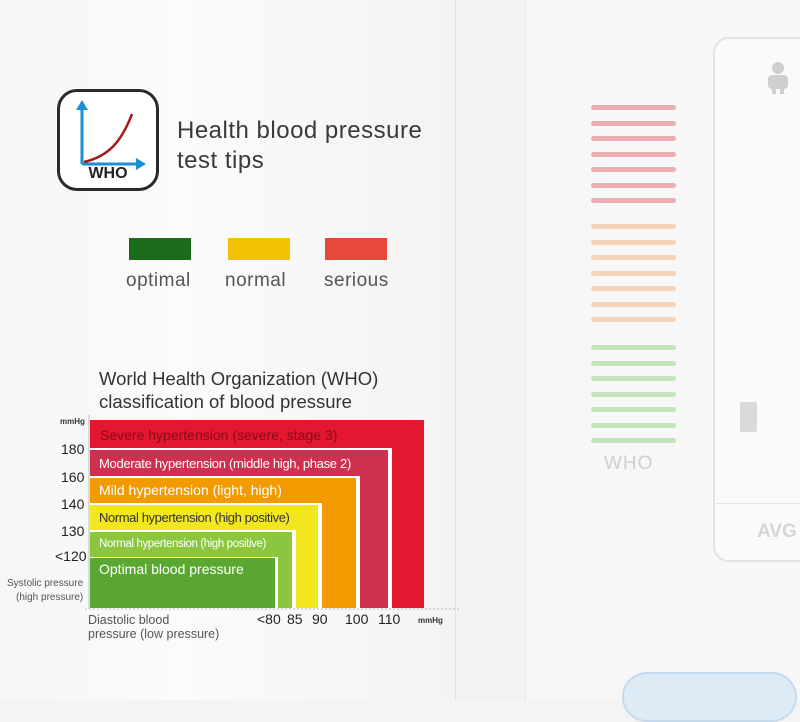 This screenshot has height=722, width=800. I want to click on legend-label-optimal: optimal, so click(158, 280).